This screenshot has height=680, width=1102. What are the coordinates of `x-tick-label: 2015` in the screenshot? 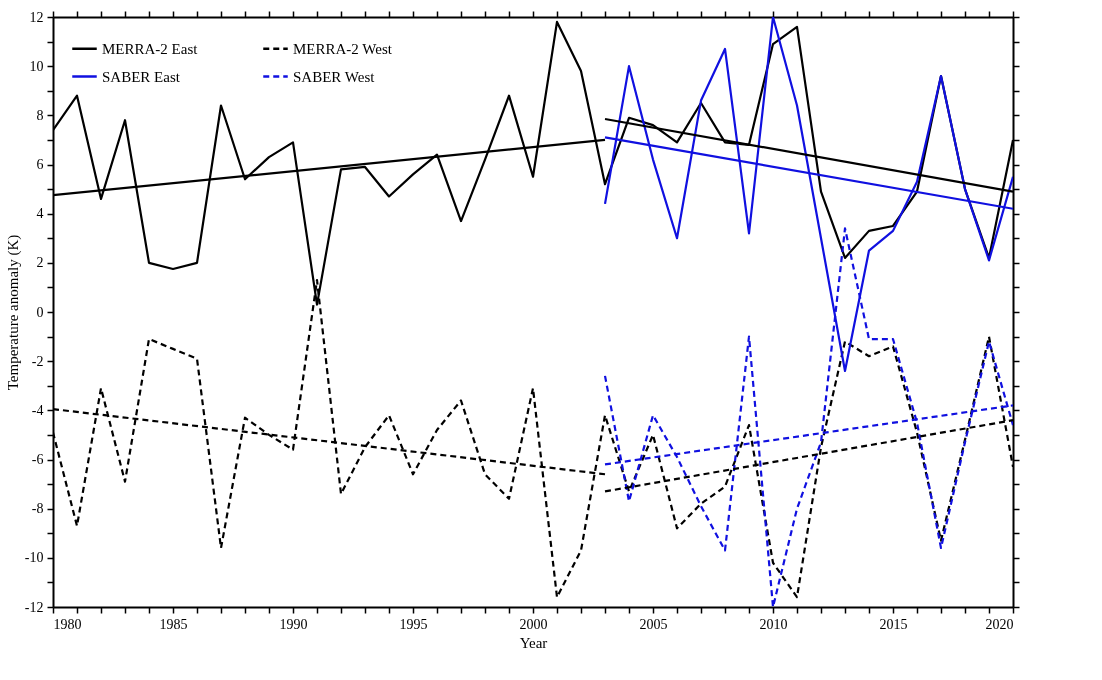 It's located at (893, 624).